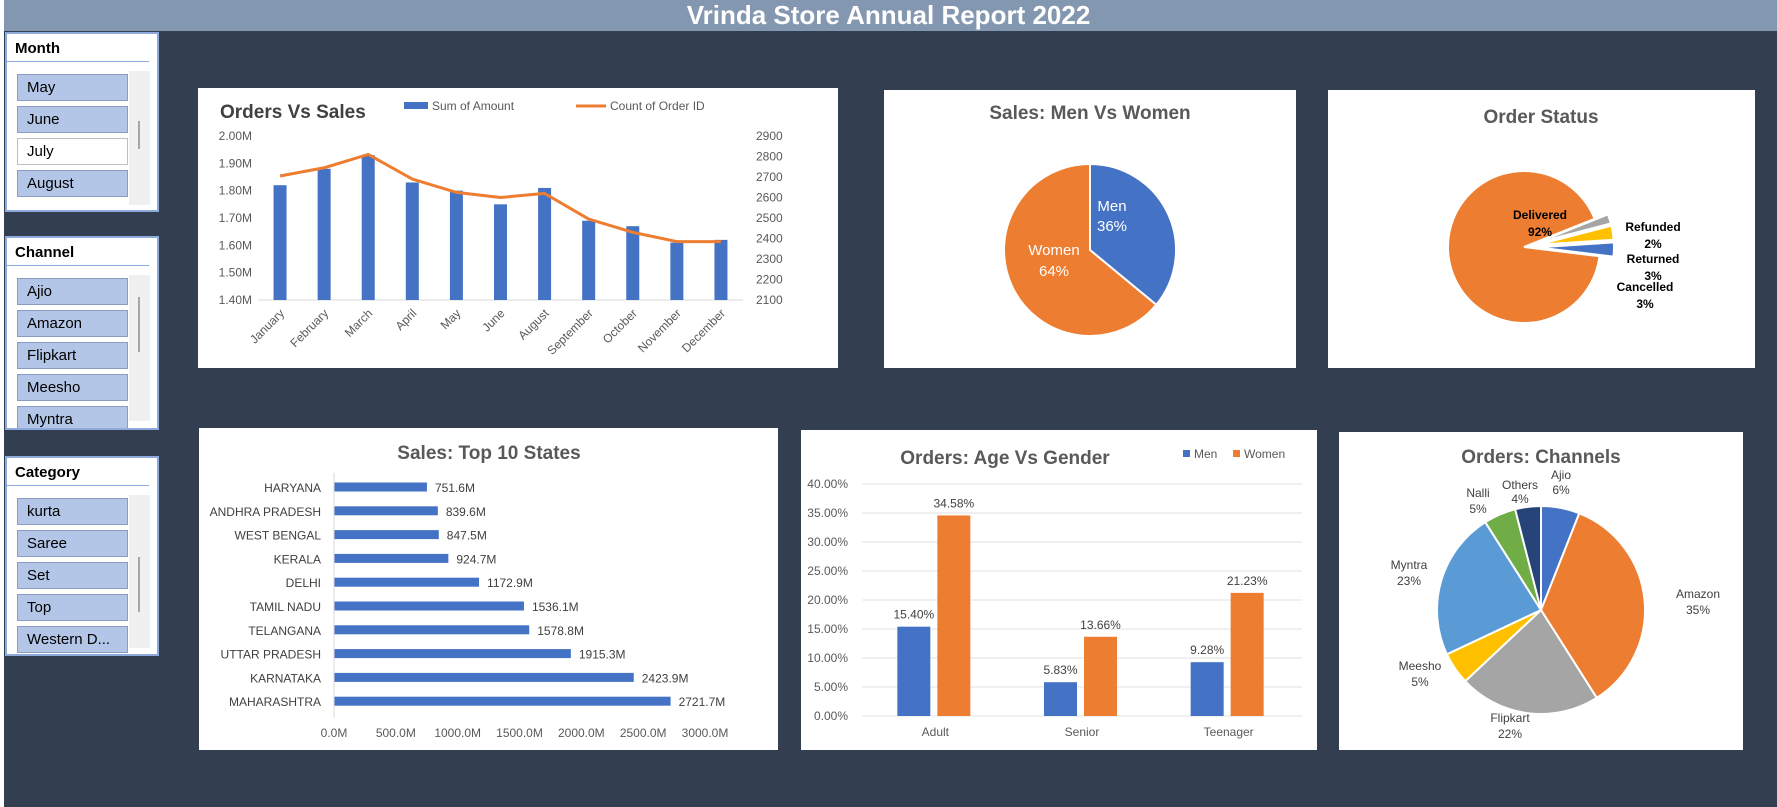 This screenshot has width=1777, height=807. Describe the element at coordinates (769, 300) in the screenshot. I see `y-right-tick: 2100` at that location.